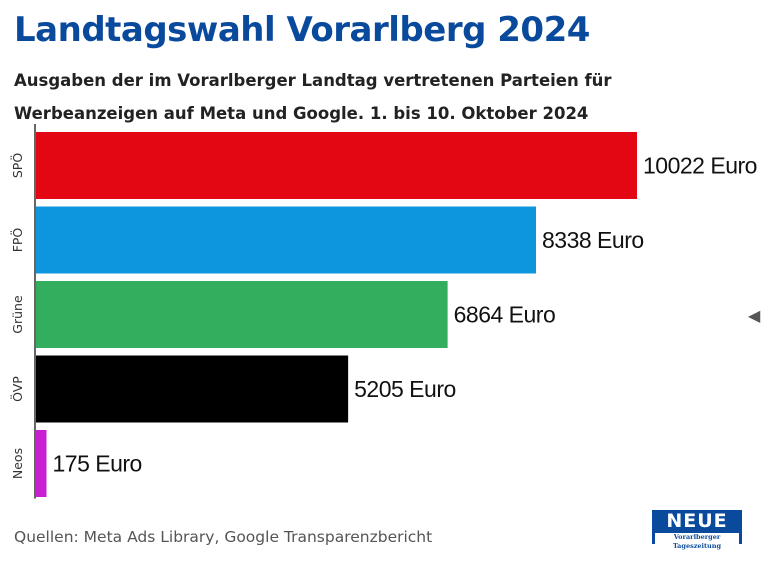 Image resolution: width=768 pixels, height=572 pixels. Describe the element at coordinates (17, 165) in the screenshot. I see `y-tick-label: SPÖ` at that location.